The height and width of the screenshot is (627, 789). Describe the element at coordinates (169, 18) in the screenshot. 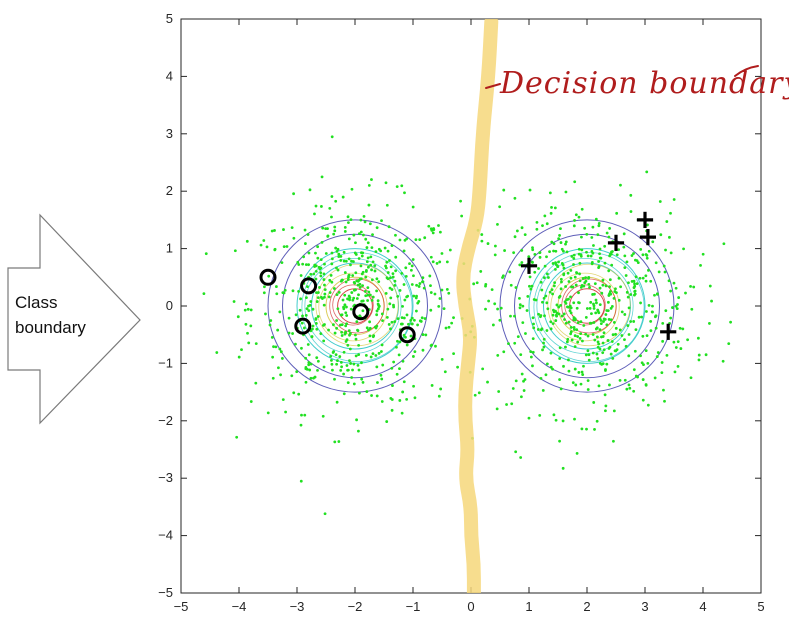

I see `y-tick-label: 5` at that location.